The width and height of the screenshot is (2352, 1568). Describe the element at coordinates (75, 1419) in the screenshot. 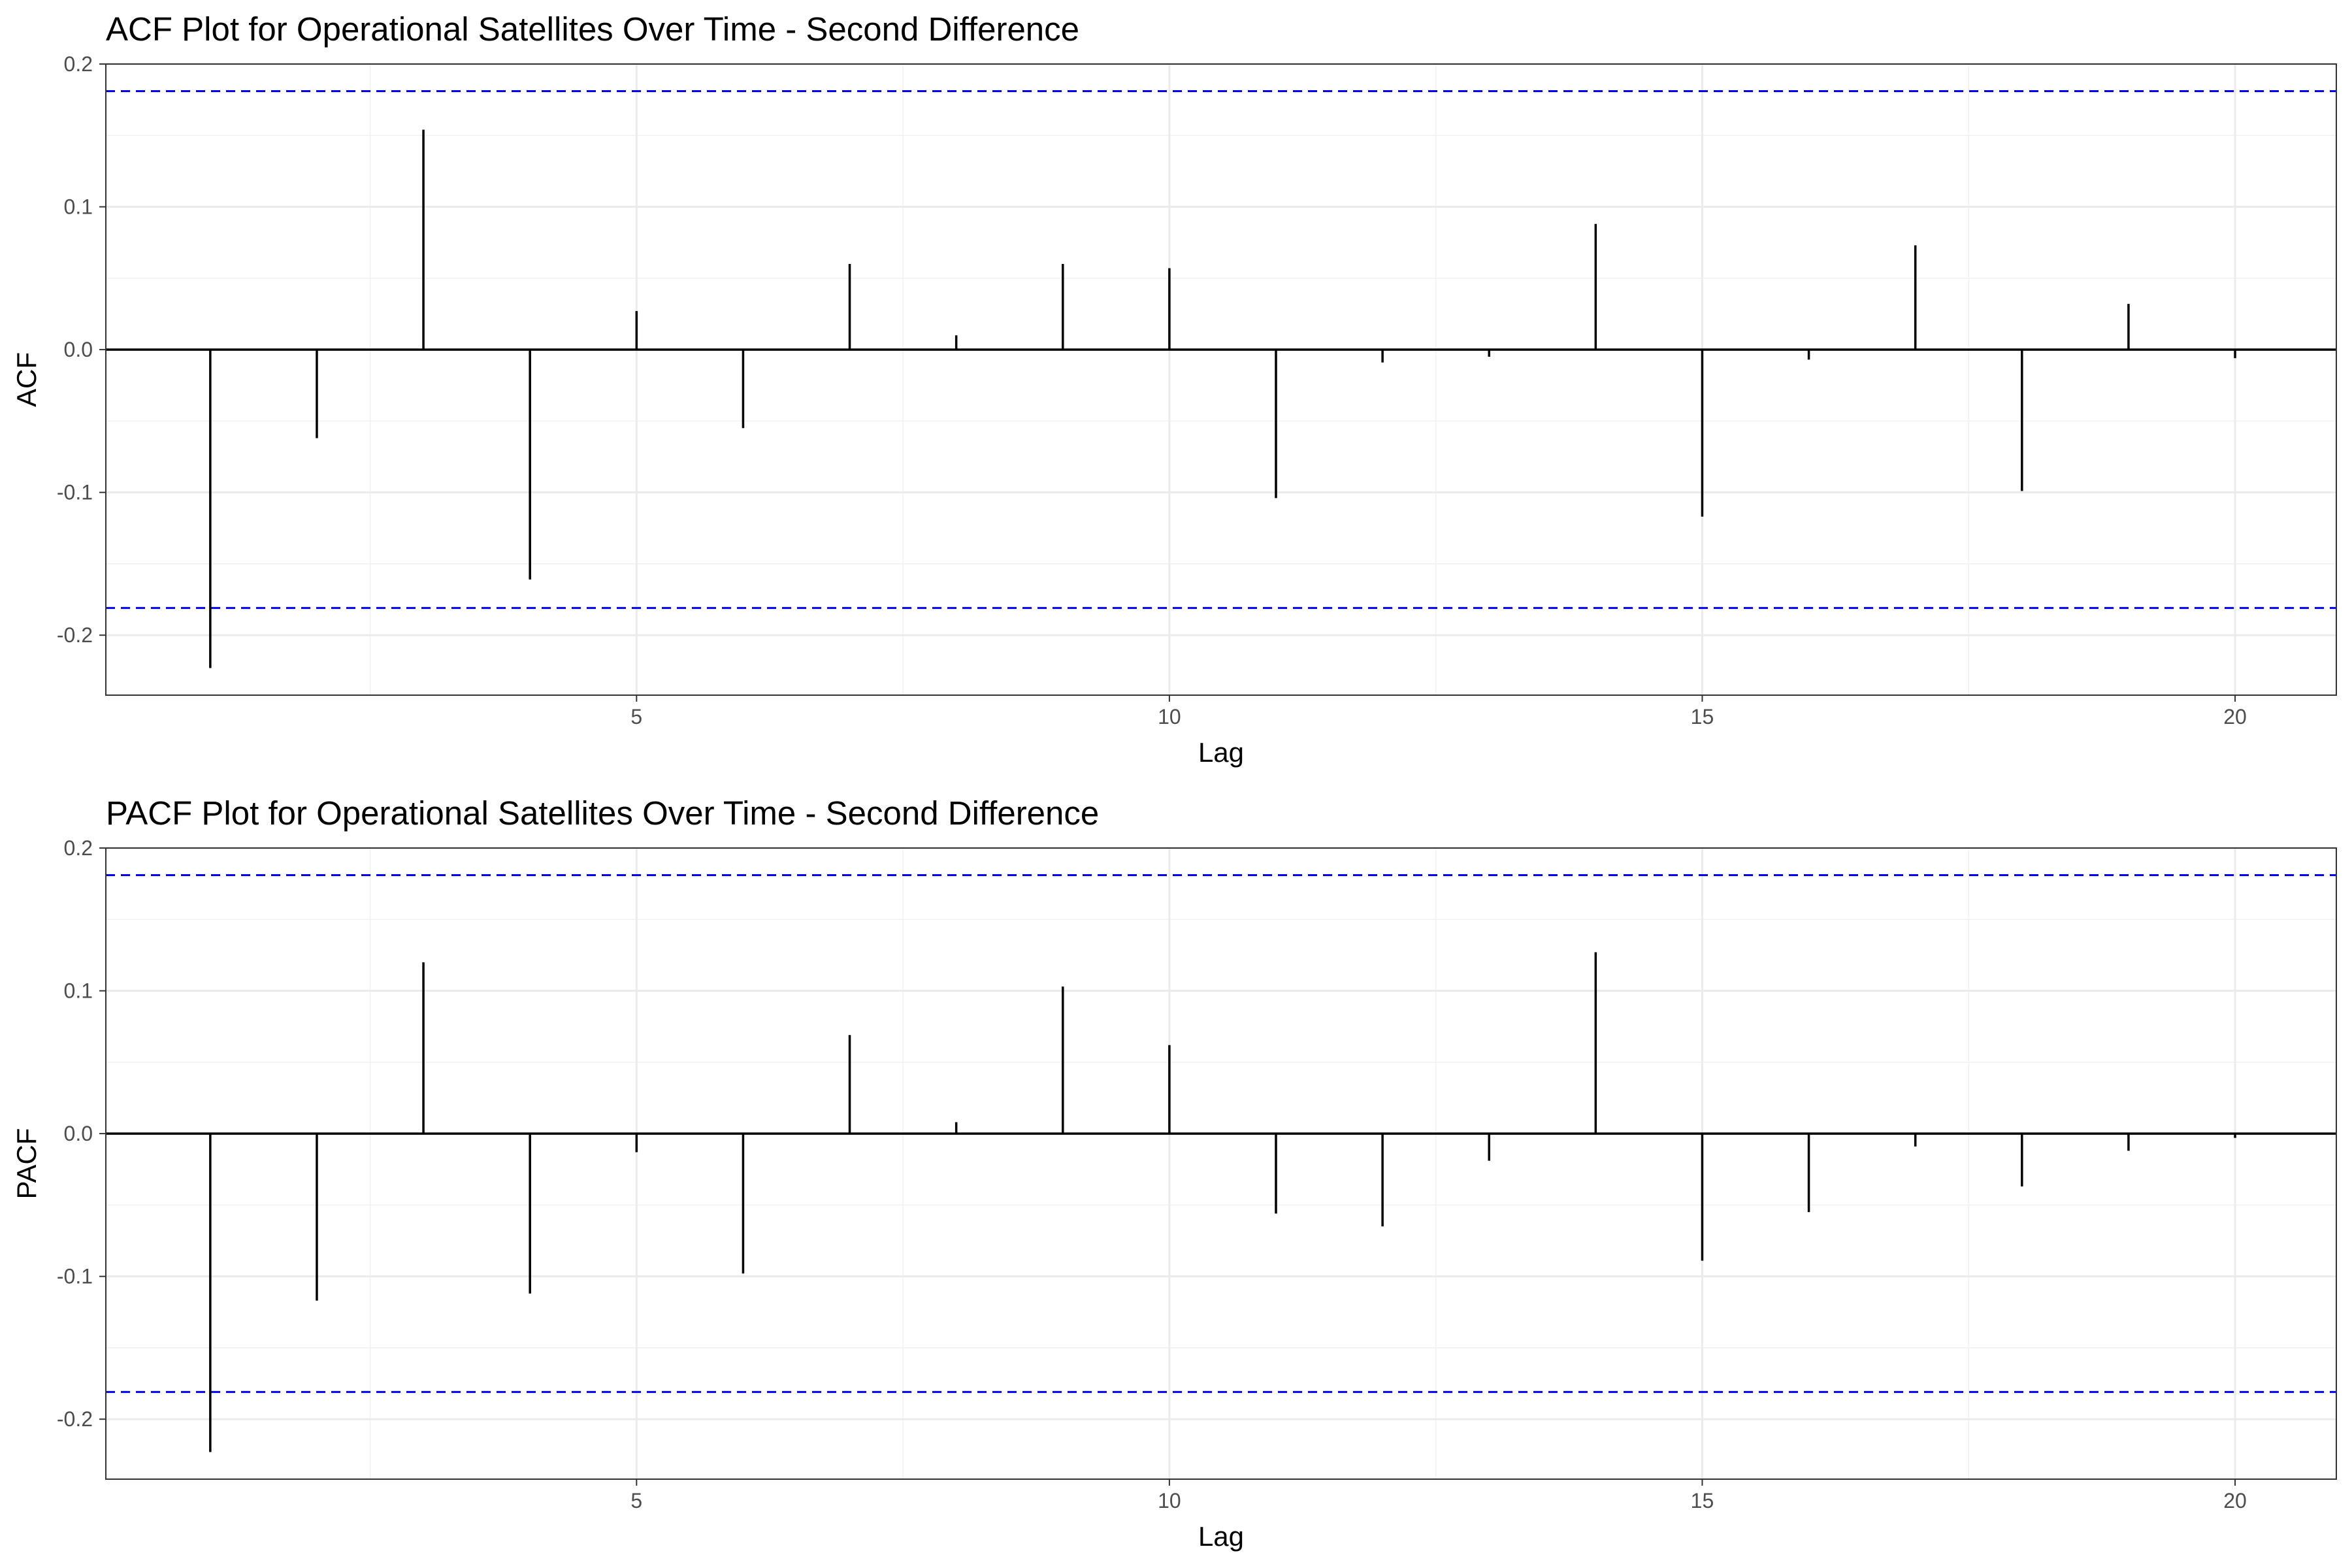

I see `pacf-y-tick-label: -0.2` at that location.